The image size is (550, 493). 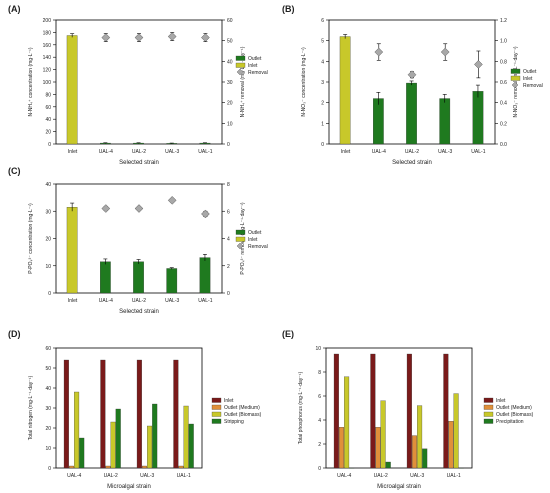 I want to click on panel-2-y2tick-label: 0.4, so click(x=503, y=104).